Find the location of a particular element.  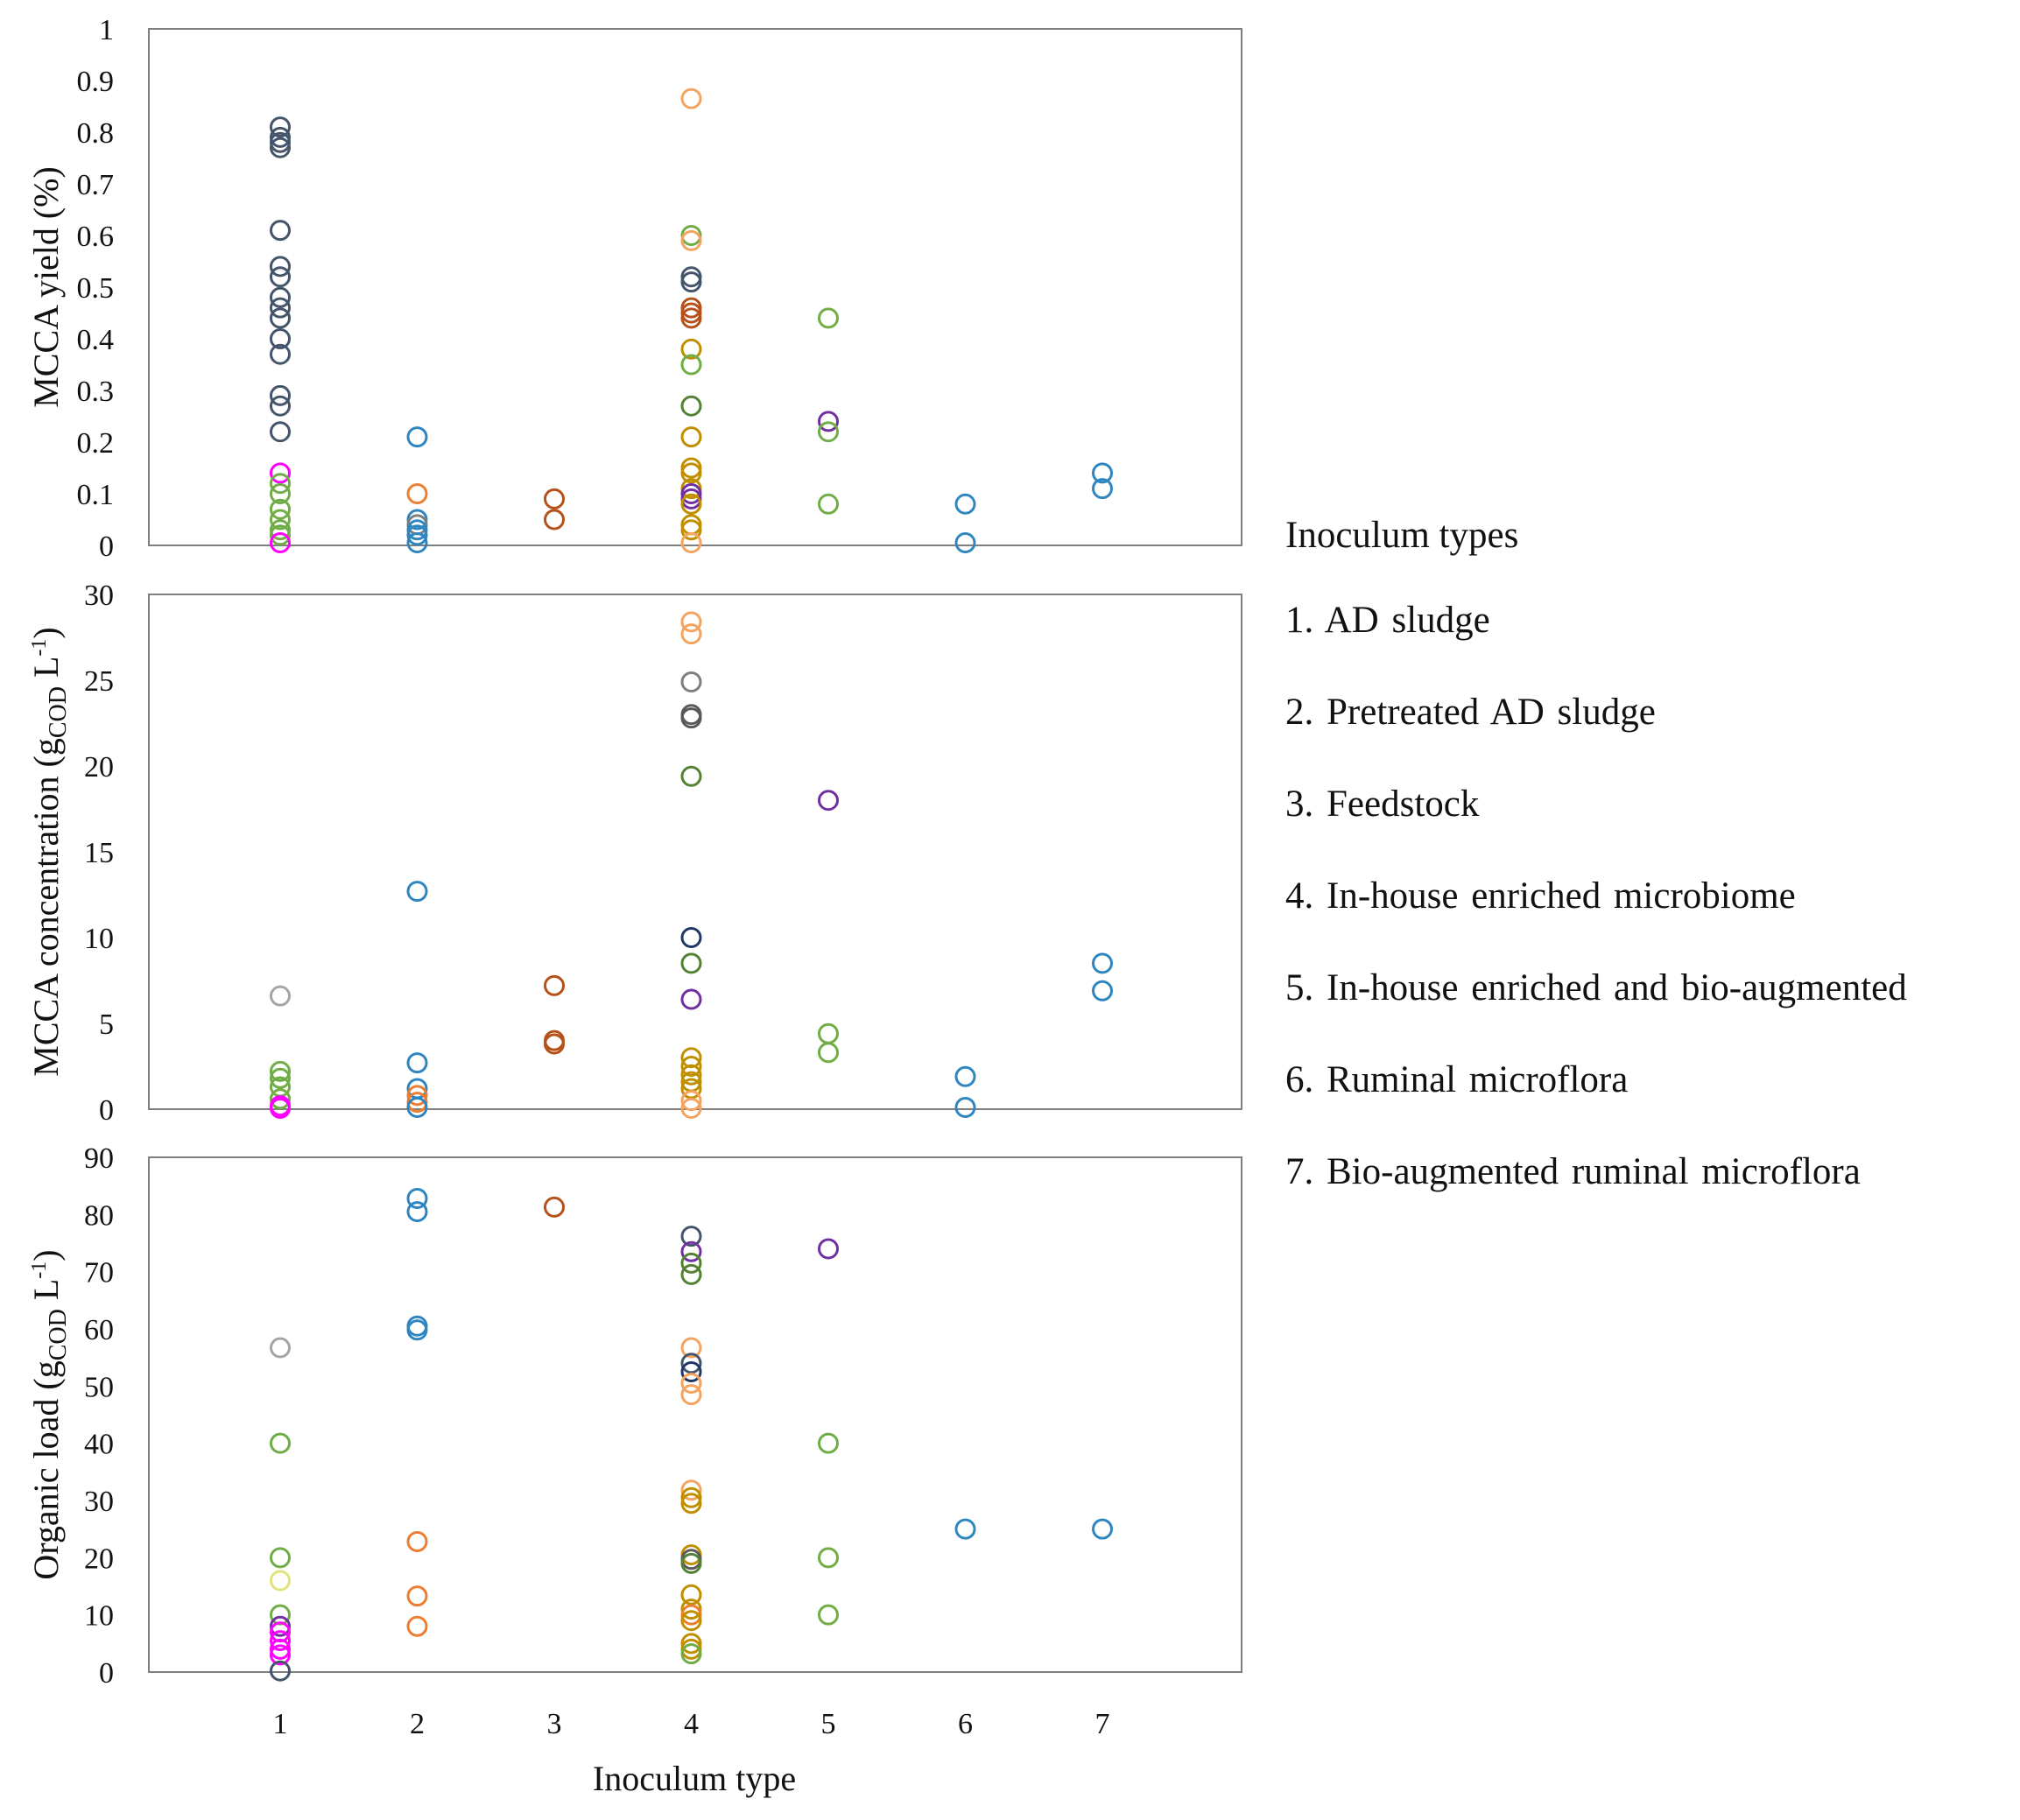

y-axis-label-part: COD is located at coordinates (58, 712).